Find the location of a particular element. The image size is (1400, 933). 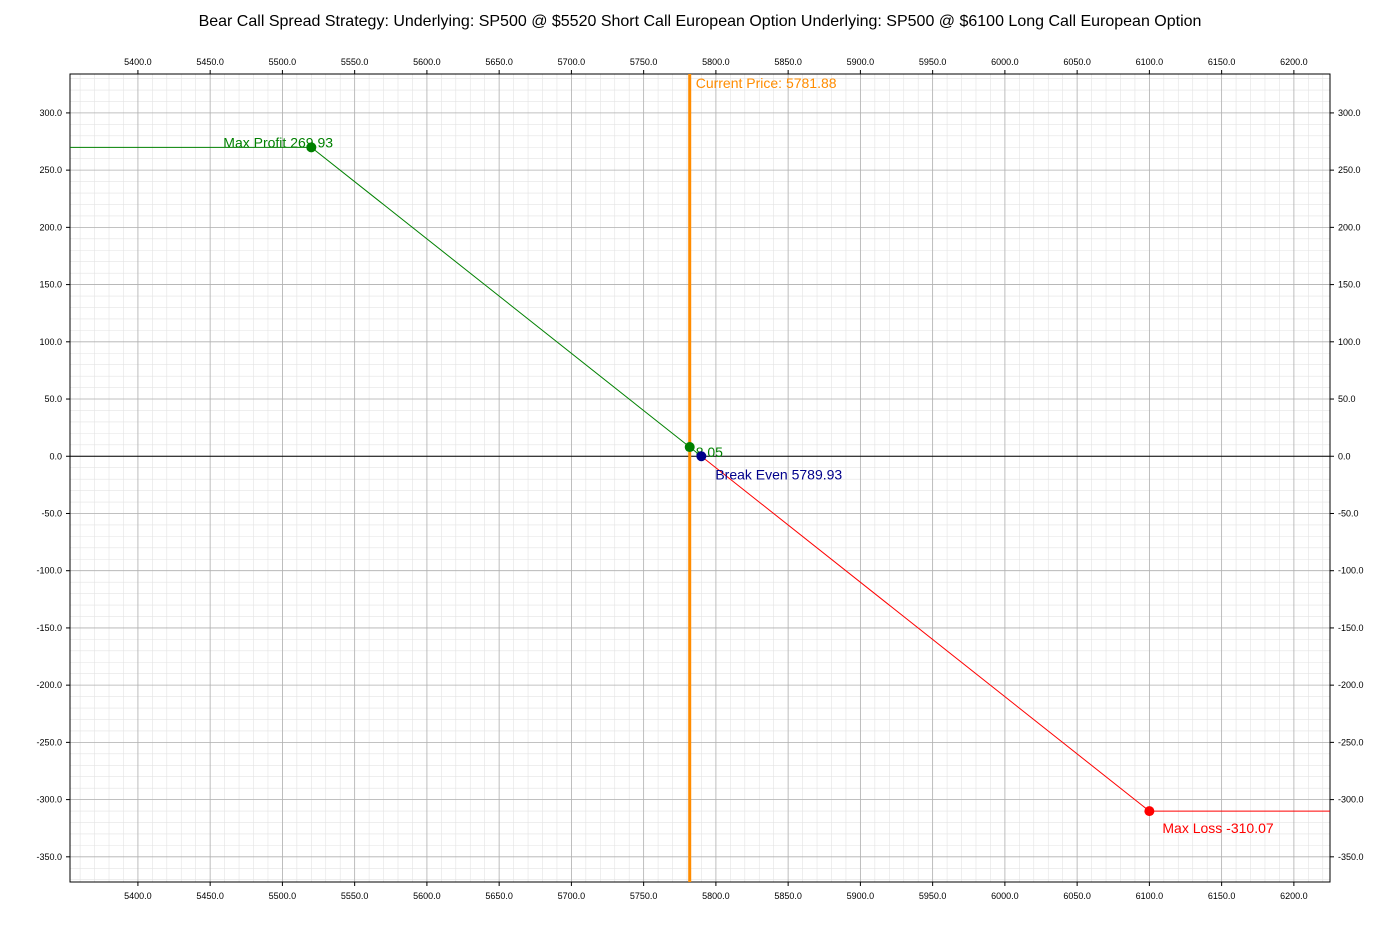

x-tick-label-top: 5600.0 is located at coordinates (427, 62).